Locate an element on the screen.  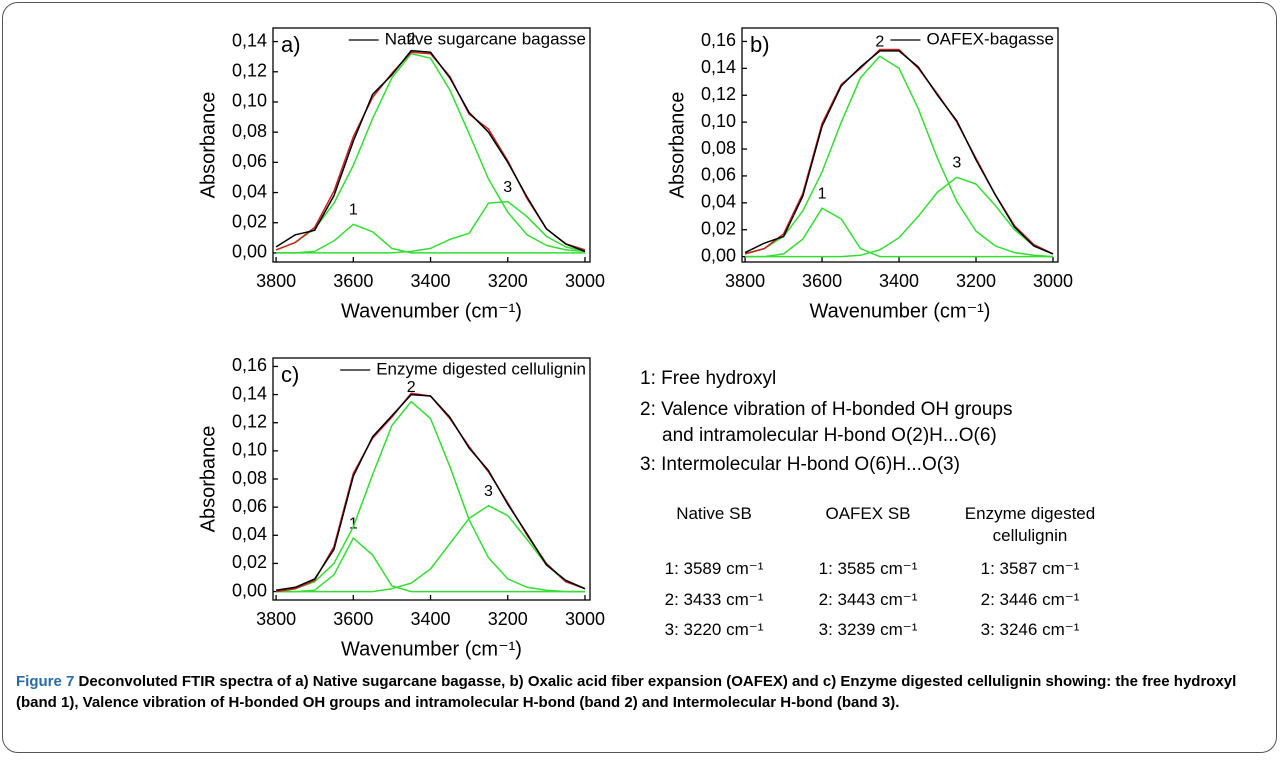
table-cell: 2: 3443 cm⁻¹ is located at coordinates (868, 599).